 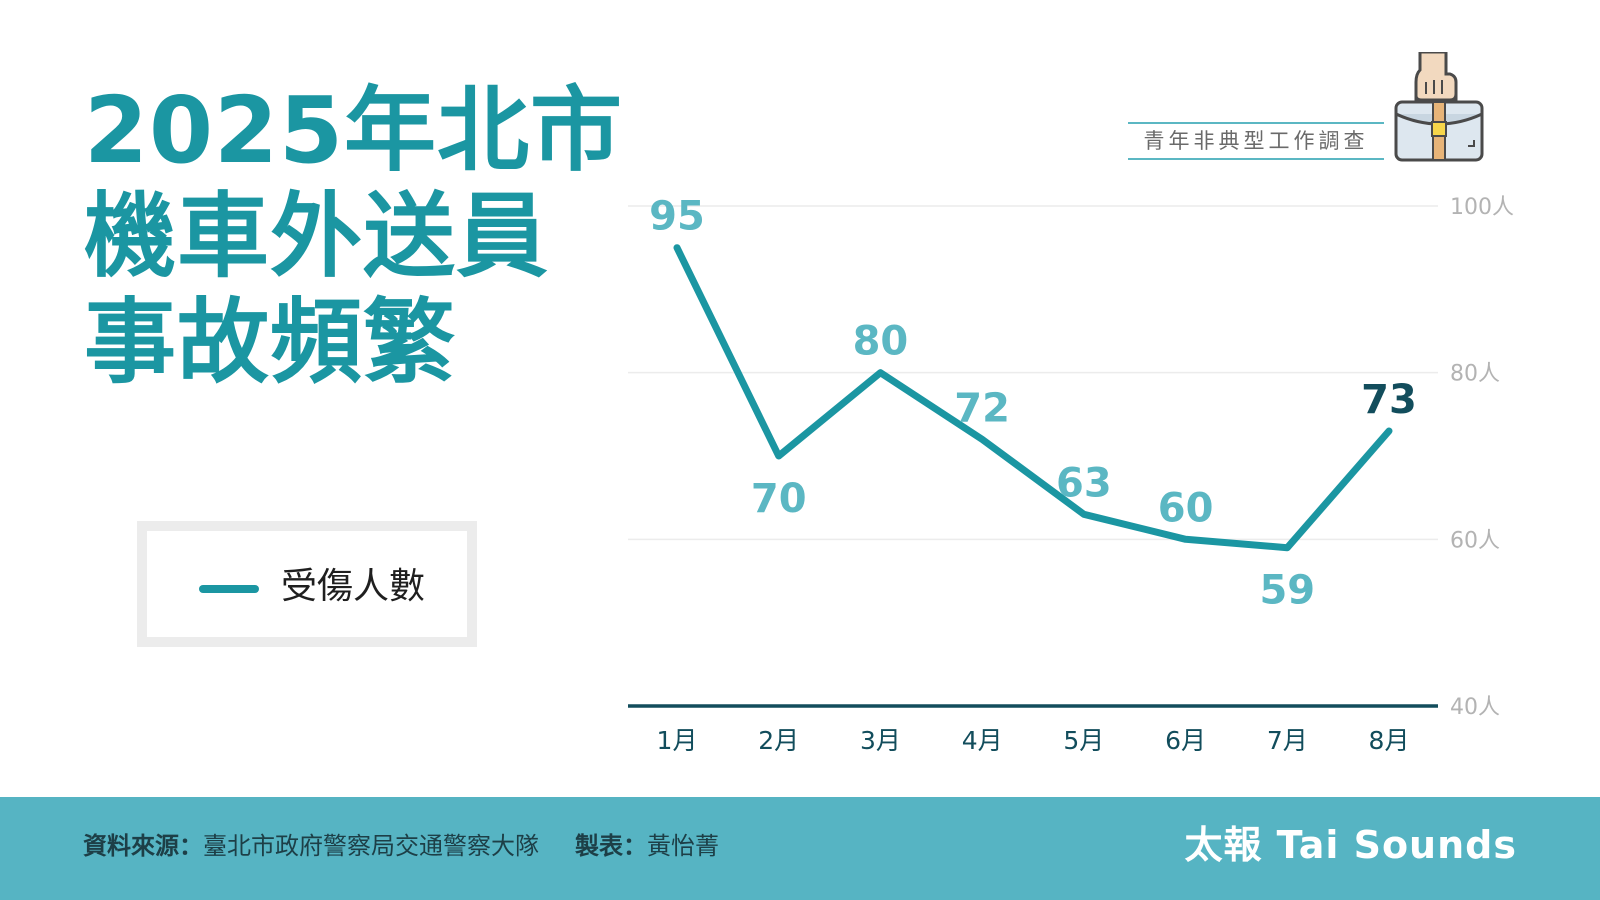 I want to click on chart-title: 2025年北市 機車外送員 事故頻繁, so click(x=353, y=237).